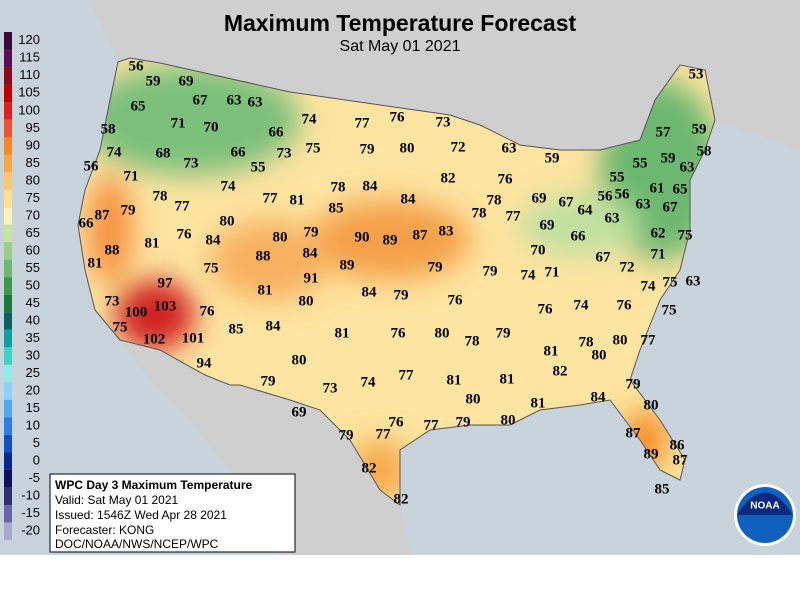  What do you see at coordinates (33, 390) in the screenshot?
I see `scale-label: 20` at bounding box center [33, 390].